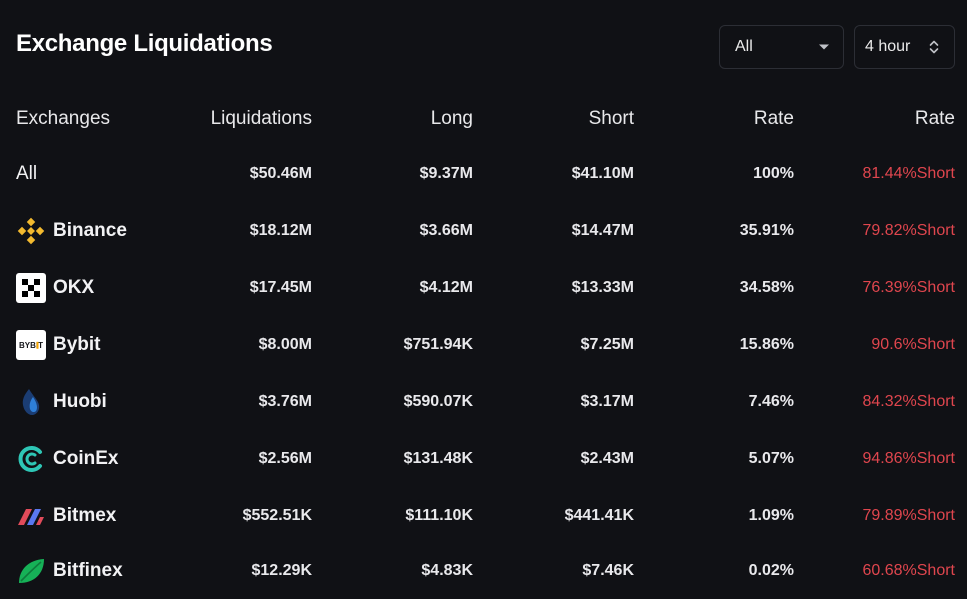 This screenshot has width=967, height=599. I want to click on updown-chevron-icon, so click(934, 47).